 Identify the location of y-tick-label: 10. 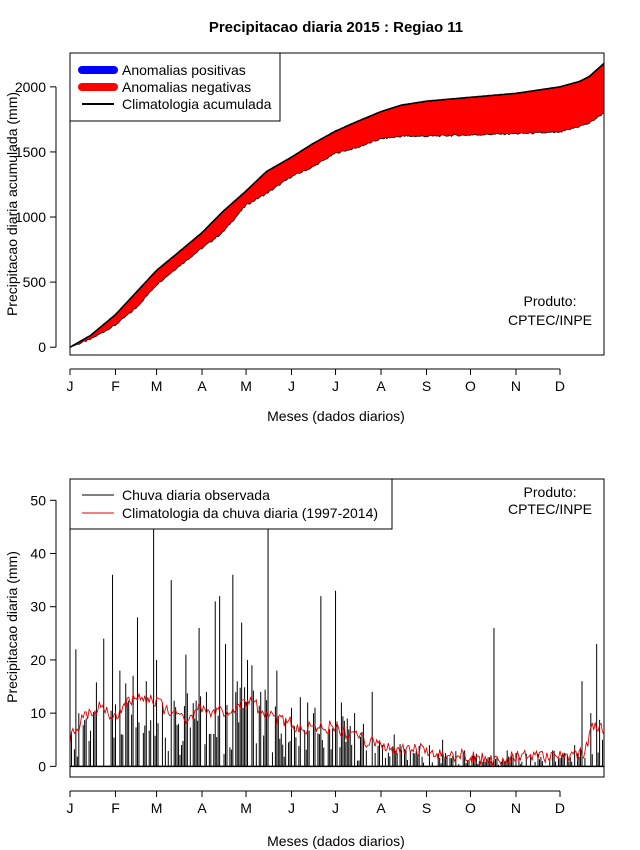
(38, 713).